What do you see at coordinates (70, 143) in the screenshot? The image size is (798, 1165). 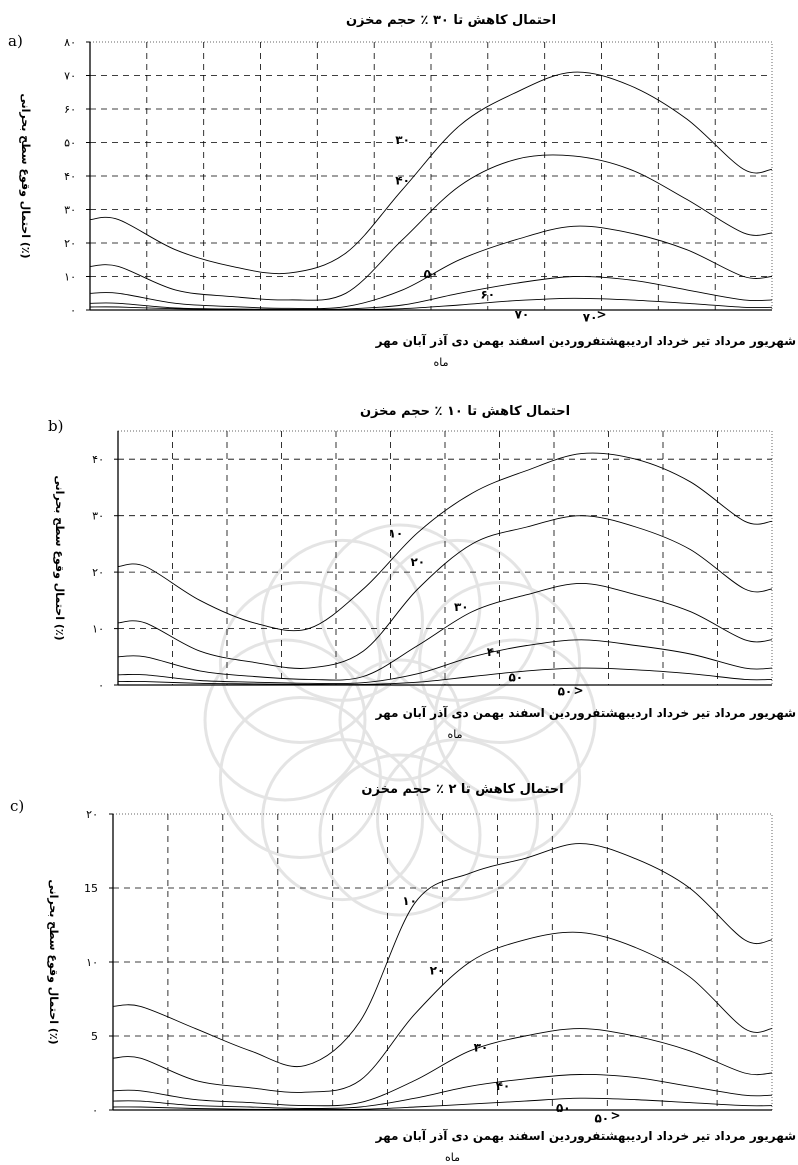 I see `y-tick-label: ۵۰` at bounding box center [70, 143].